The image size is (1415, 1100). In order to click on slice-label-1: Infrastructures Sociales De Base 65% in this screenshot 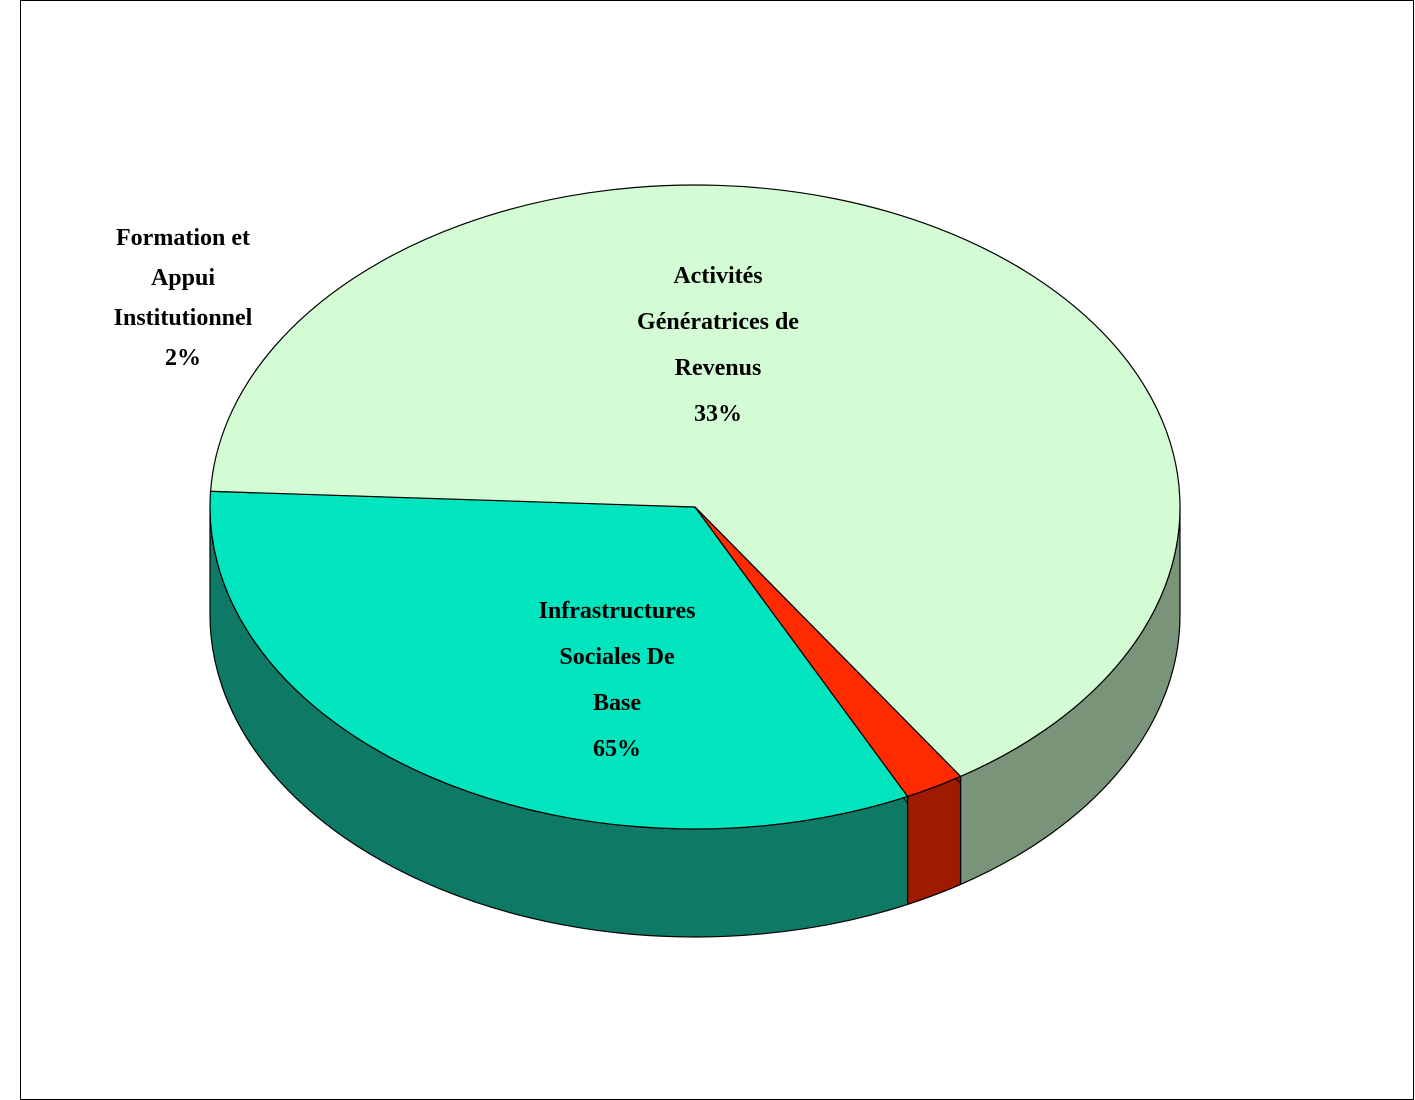, I will do `click(617, 680)`.